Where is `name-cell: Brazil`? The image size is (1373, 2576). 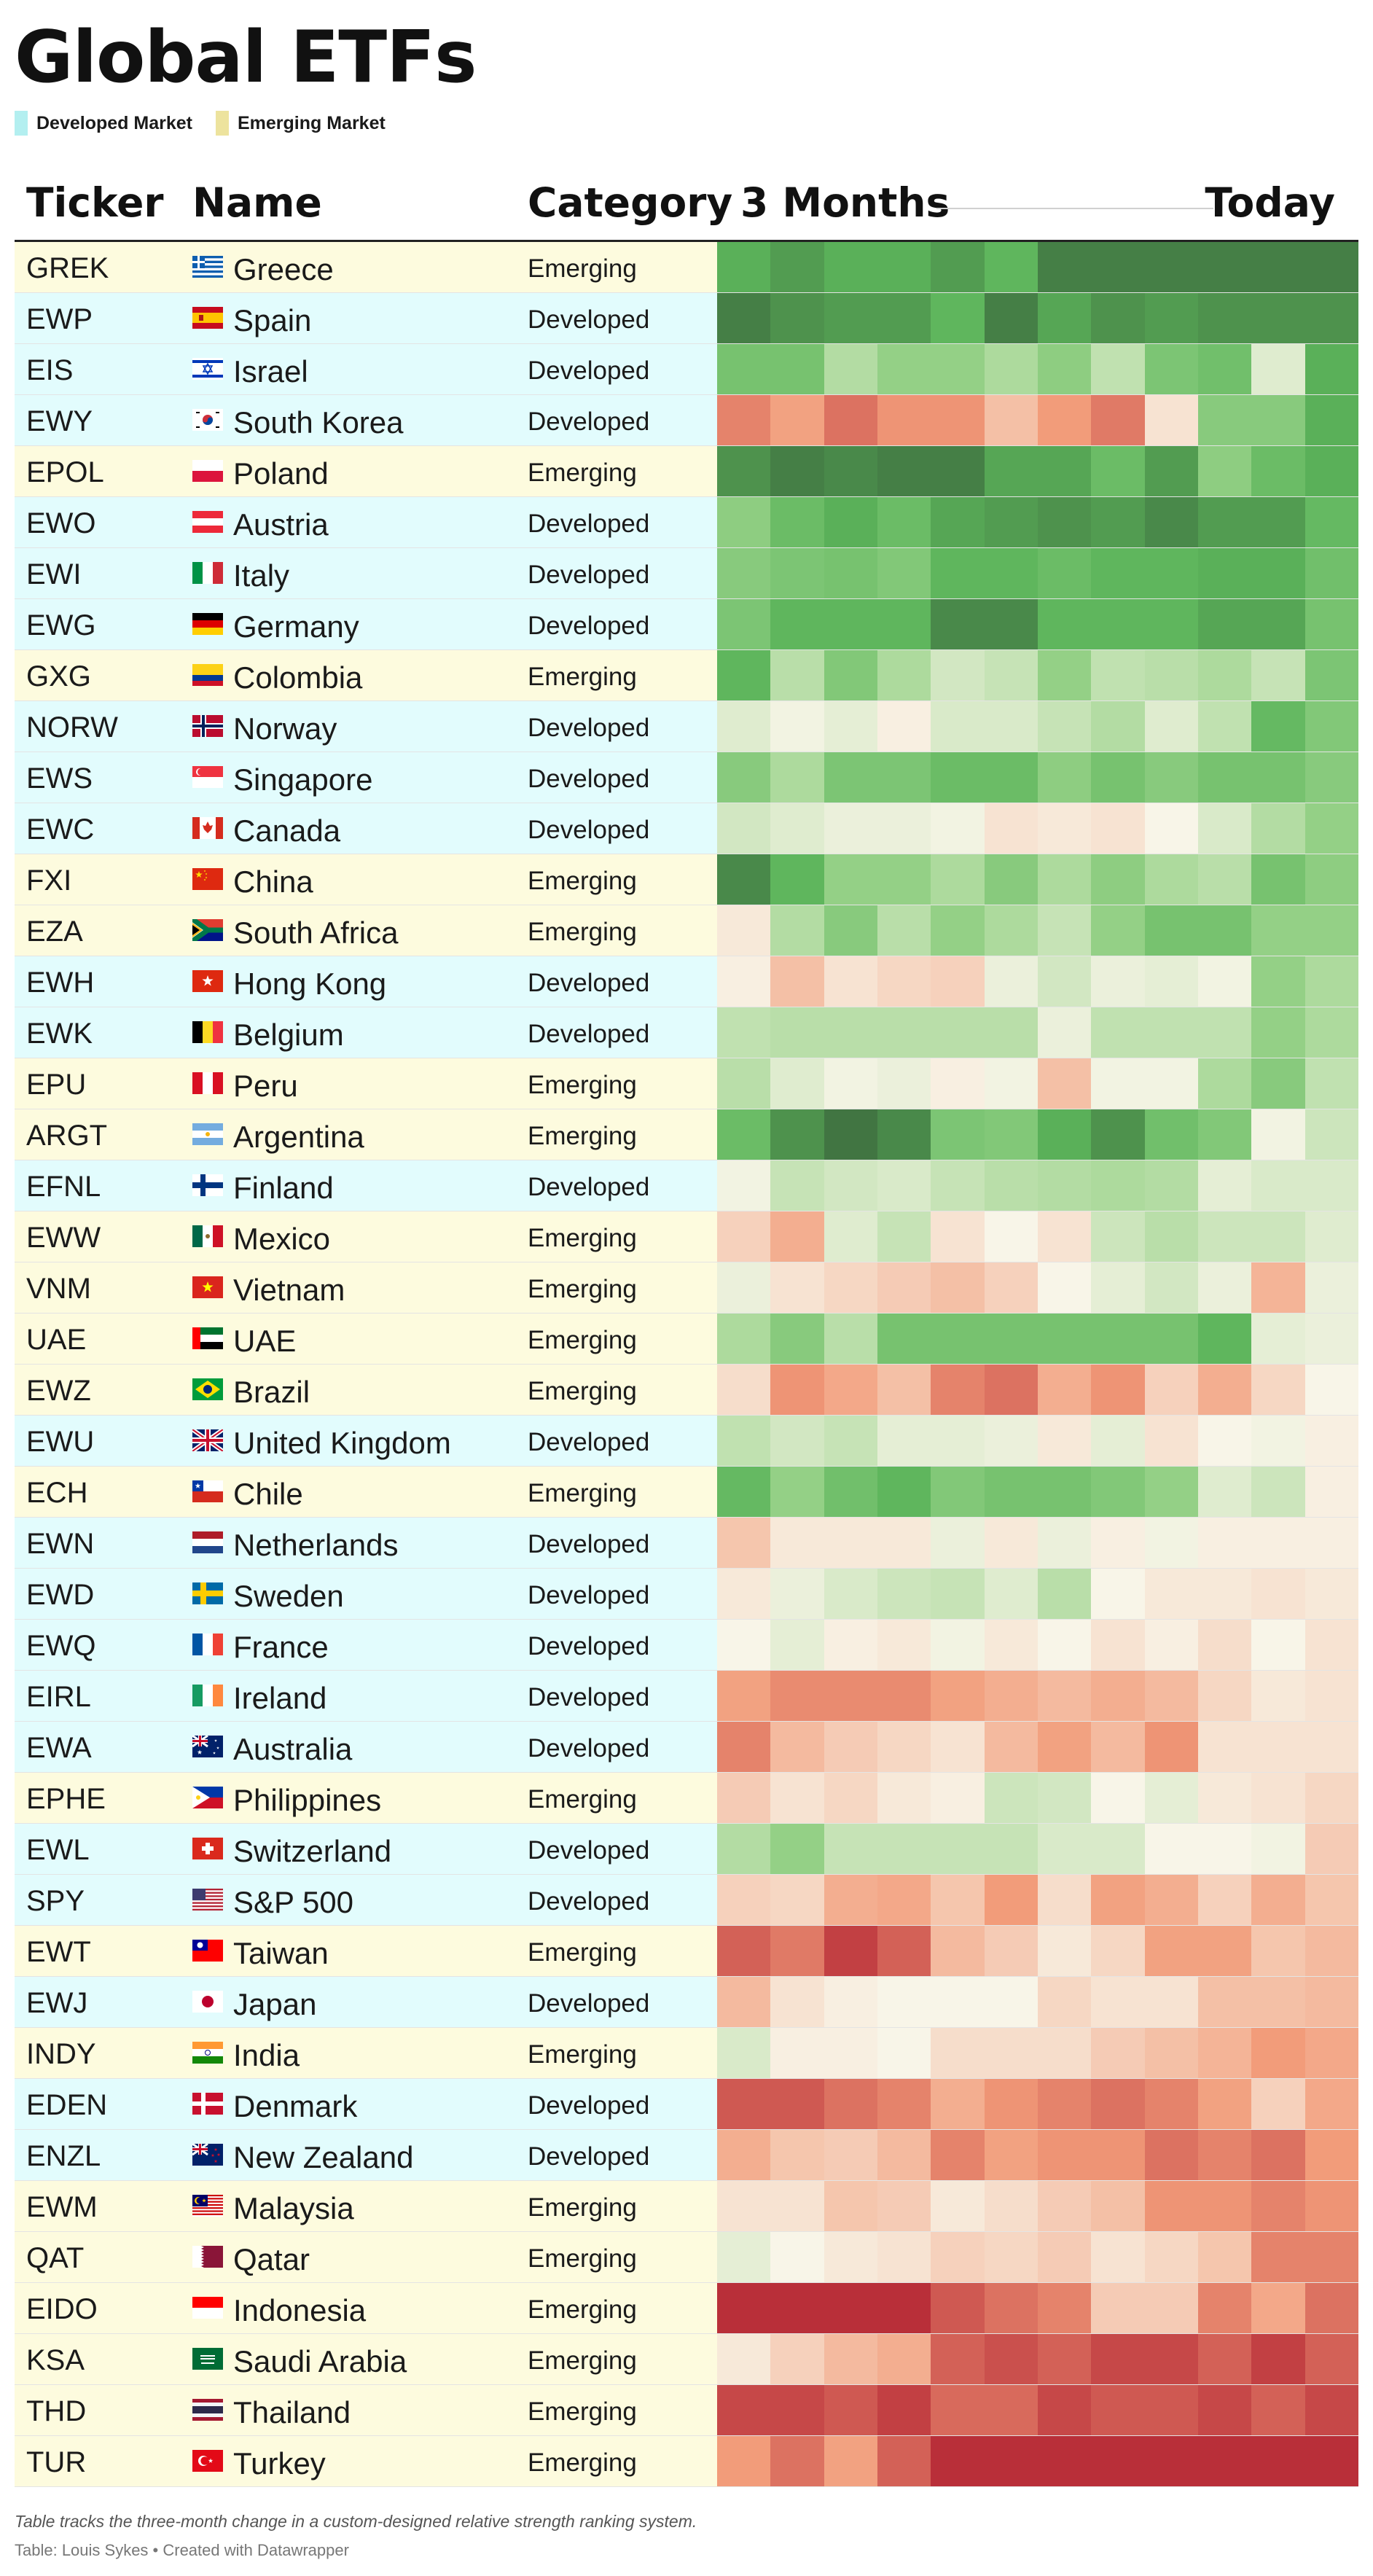
name-cell: Brazil is located at coordinates (271, 1392).